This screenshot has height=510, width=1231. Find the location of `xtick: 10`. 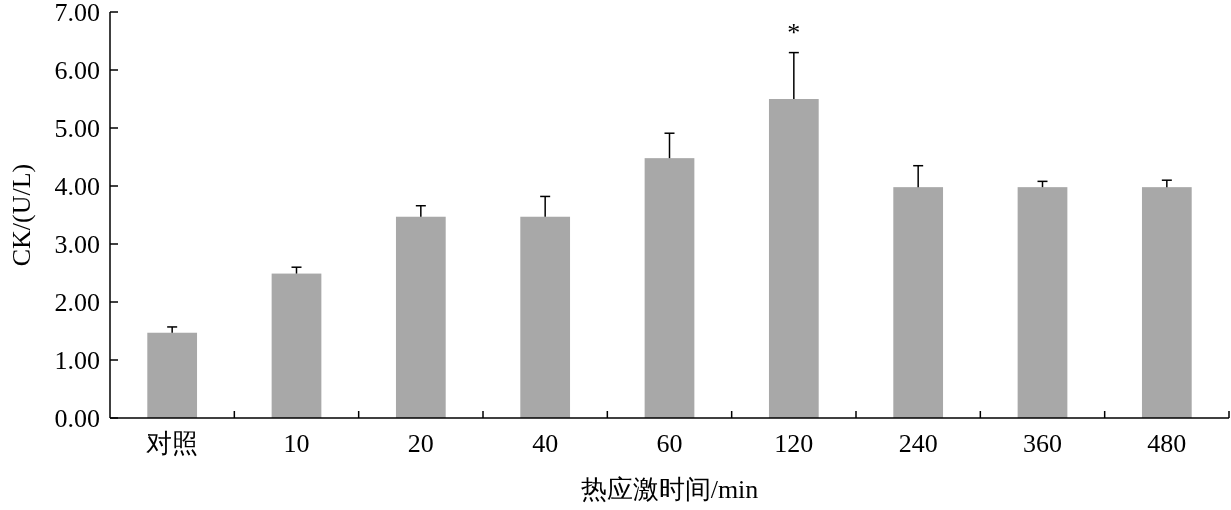

xtick: 10 is located at coordinates (296, 443).